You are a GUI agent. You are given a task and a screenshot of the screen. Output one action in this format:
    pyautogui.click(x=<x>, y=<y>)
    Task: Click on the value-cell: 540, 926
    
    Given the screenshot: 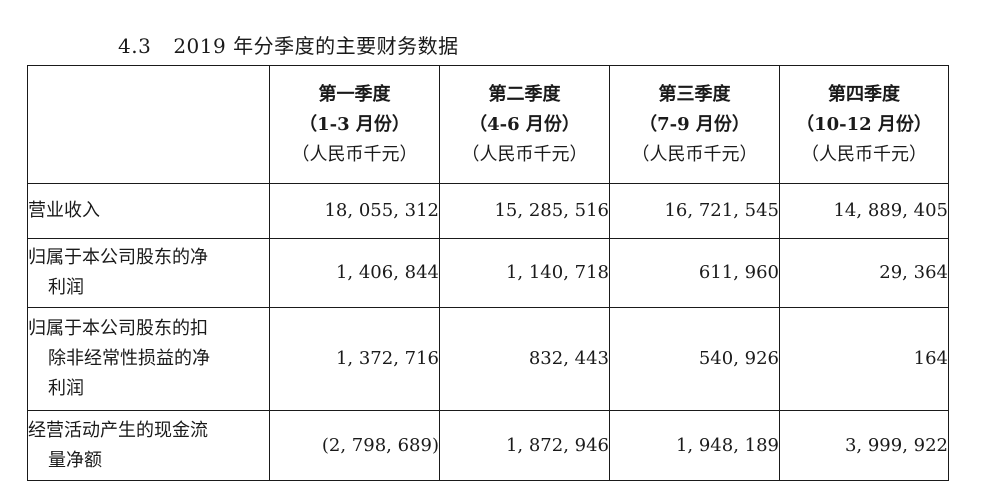 What is the action you would take?
    pyautogui.click(x=694, y=359)
    